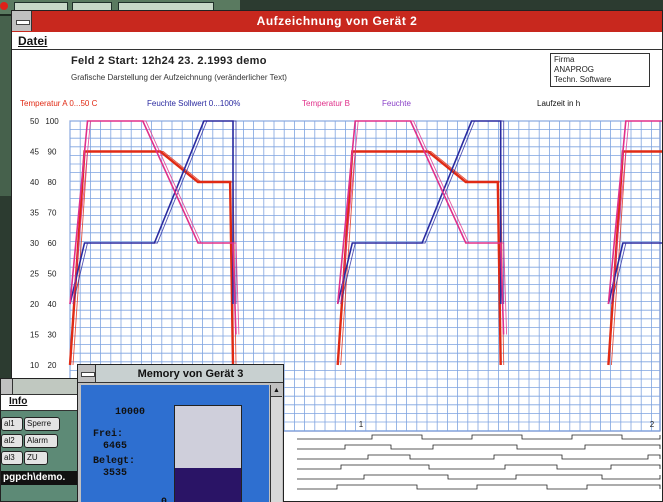 The height and width of the screenshot is (502, 663). Describe the element at coordinates (6, 106) in the screenshot. I see `background-window-edge` at that location.